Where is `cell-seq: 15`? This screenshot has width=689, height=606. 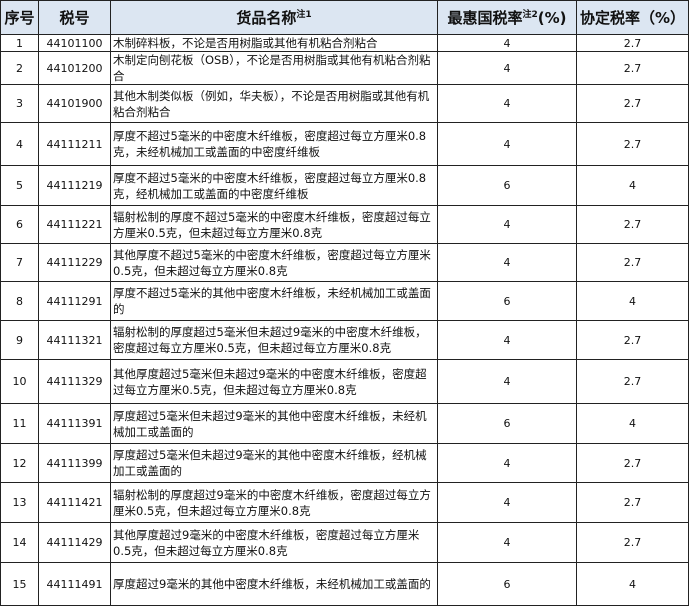 cell-seq: 15 is located at coordinates (19, 584).